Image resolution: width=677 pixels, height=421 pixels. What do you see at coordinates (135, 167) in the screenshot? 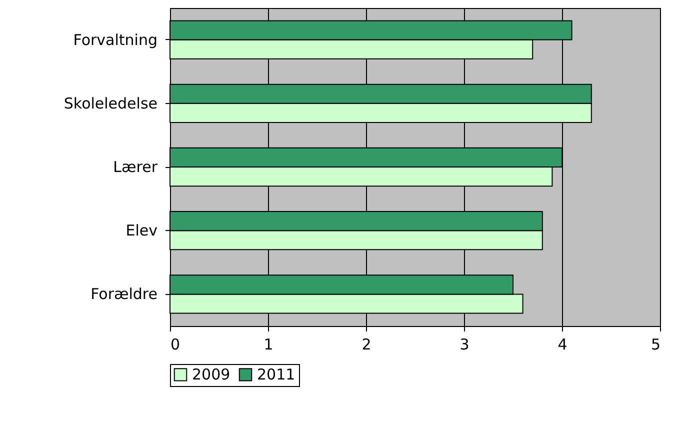
I see `y-tick-label: Lærer` at bounding box center [135, 167].